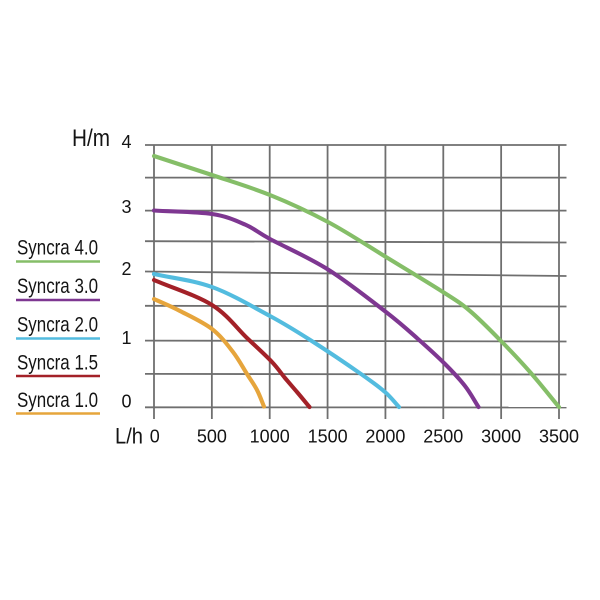 The image size is (600, 600). Describe the element at coordinates (270, 437) in the screenshot. I see `svg-text: 1000` at that location.